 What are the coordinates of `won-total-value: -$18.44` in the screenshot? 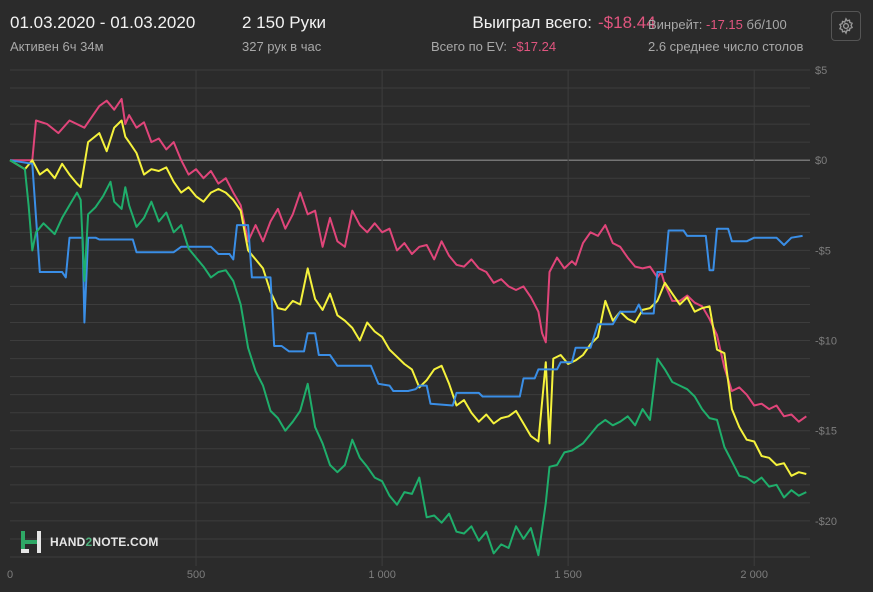 It's located at (627, 22).